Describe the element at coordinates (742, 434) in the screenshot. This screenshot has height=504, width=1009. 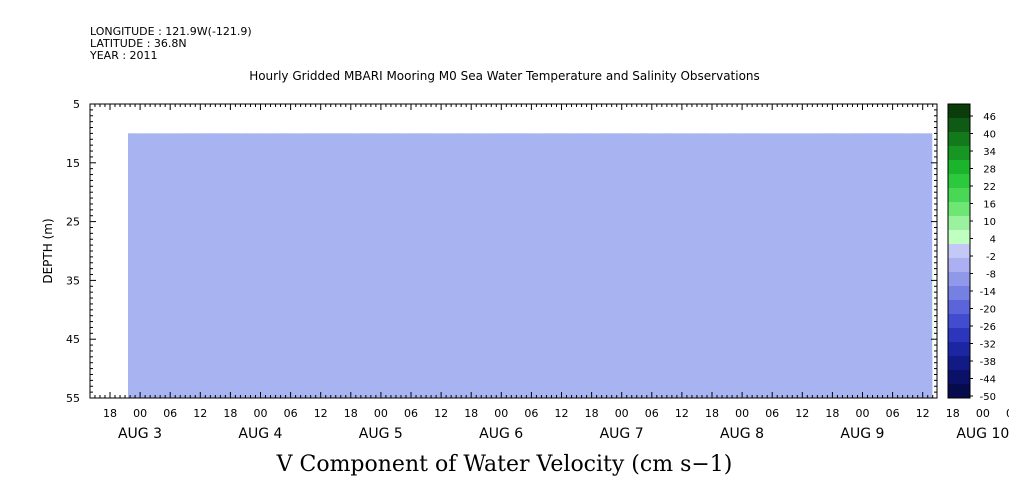
I see `x-day-label: AUG 8` at that location.